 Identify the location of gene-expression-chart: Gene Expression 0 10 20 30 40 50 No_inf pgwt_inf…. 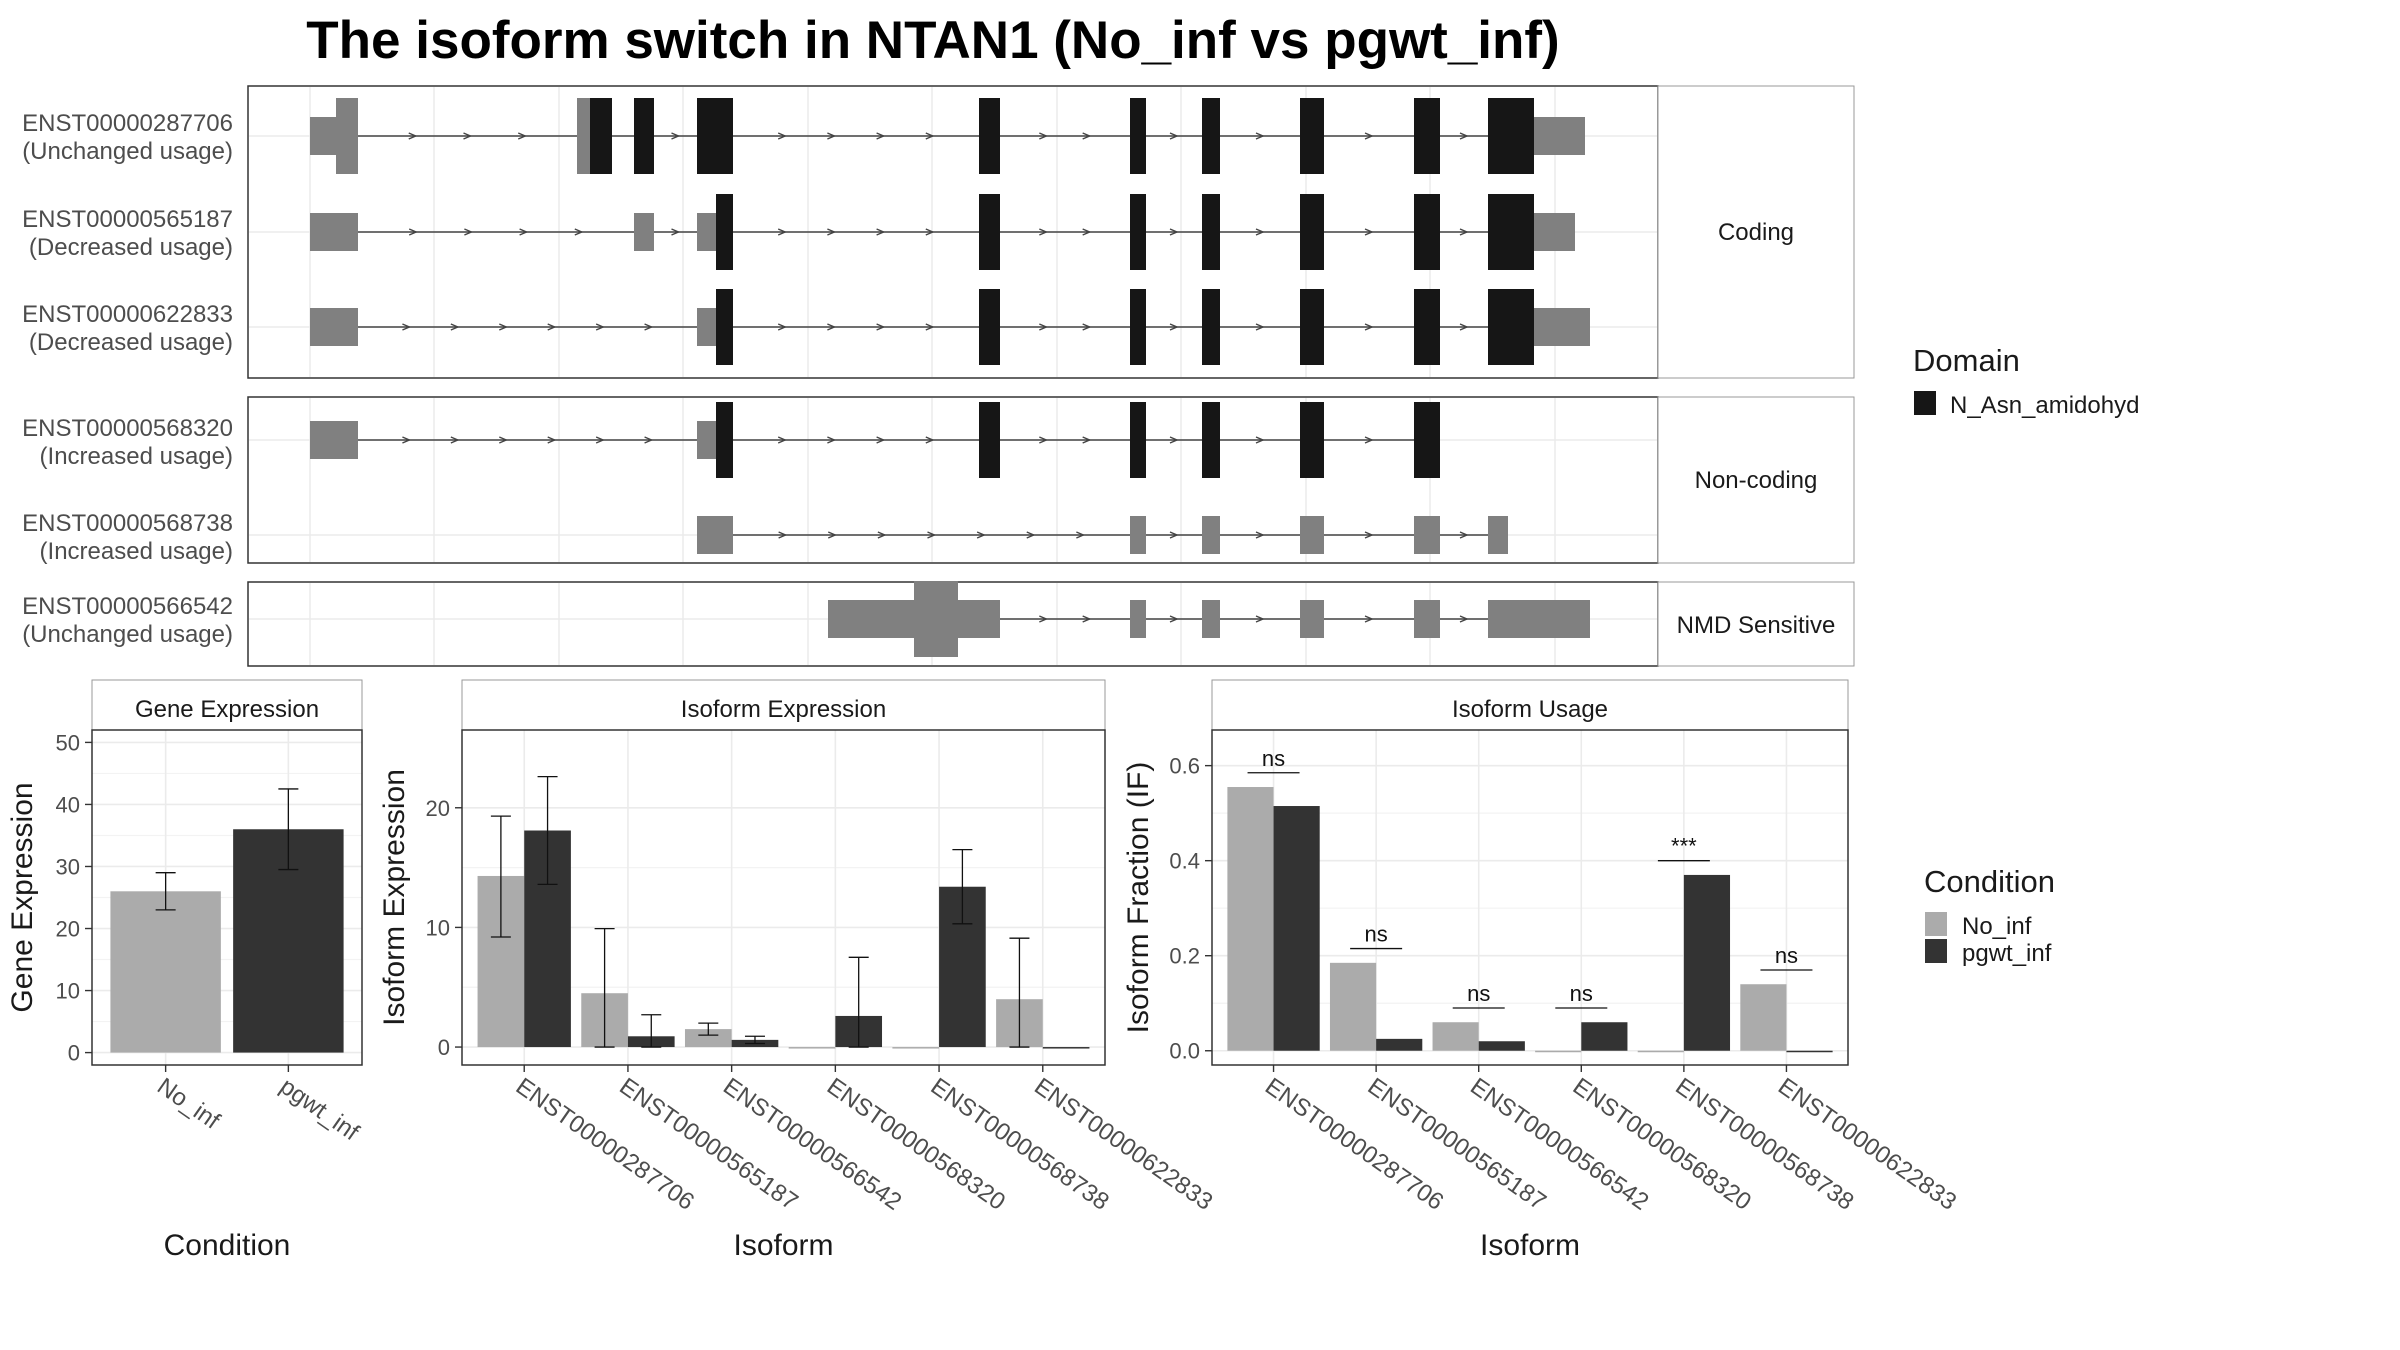
(185, 970).